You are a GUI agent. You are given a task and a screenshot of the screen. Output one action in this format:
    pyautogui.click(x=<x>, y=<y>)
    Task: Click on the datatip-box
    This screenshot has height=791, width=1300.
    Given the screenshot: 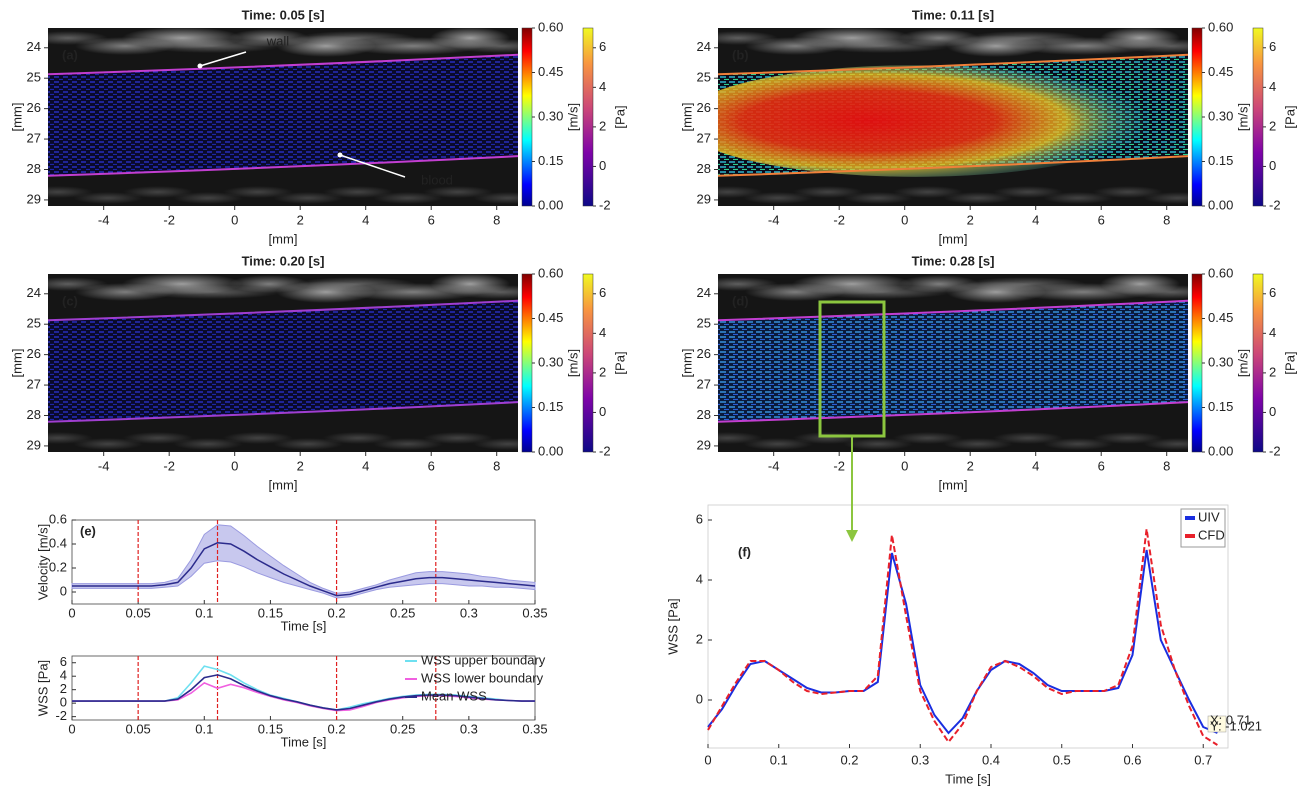 What is the action you would take?
    pyautogui.click(x=1217, y=724)
    